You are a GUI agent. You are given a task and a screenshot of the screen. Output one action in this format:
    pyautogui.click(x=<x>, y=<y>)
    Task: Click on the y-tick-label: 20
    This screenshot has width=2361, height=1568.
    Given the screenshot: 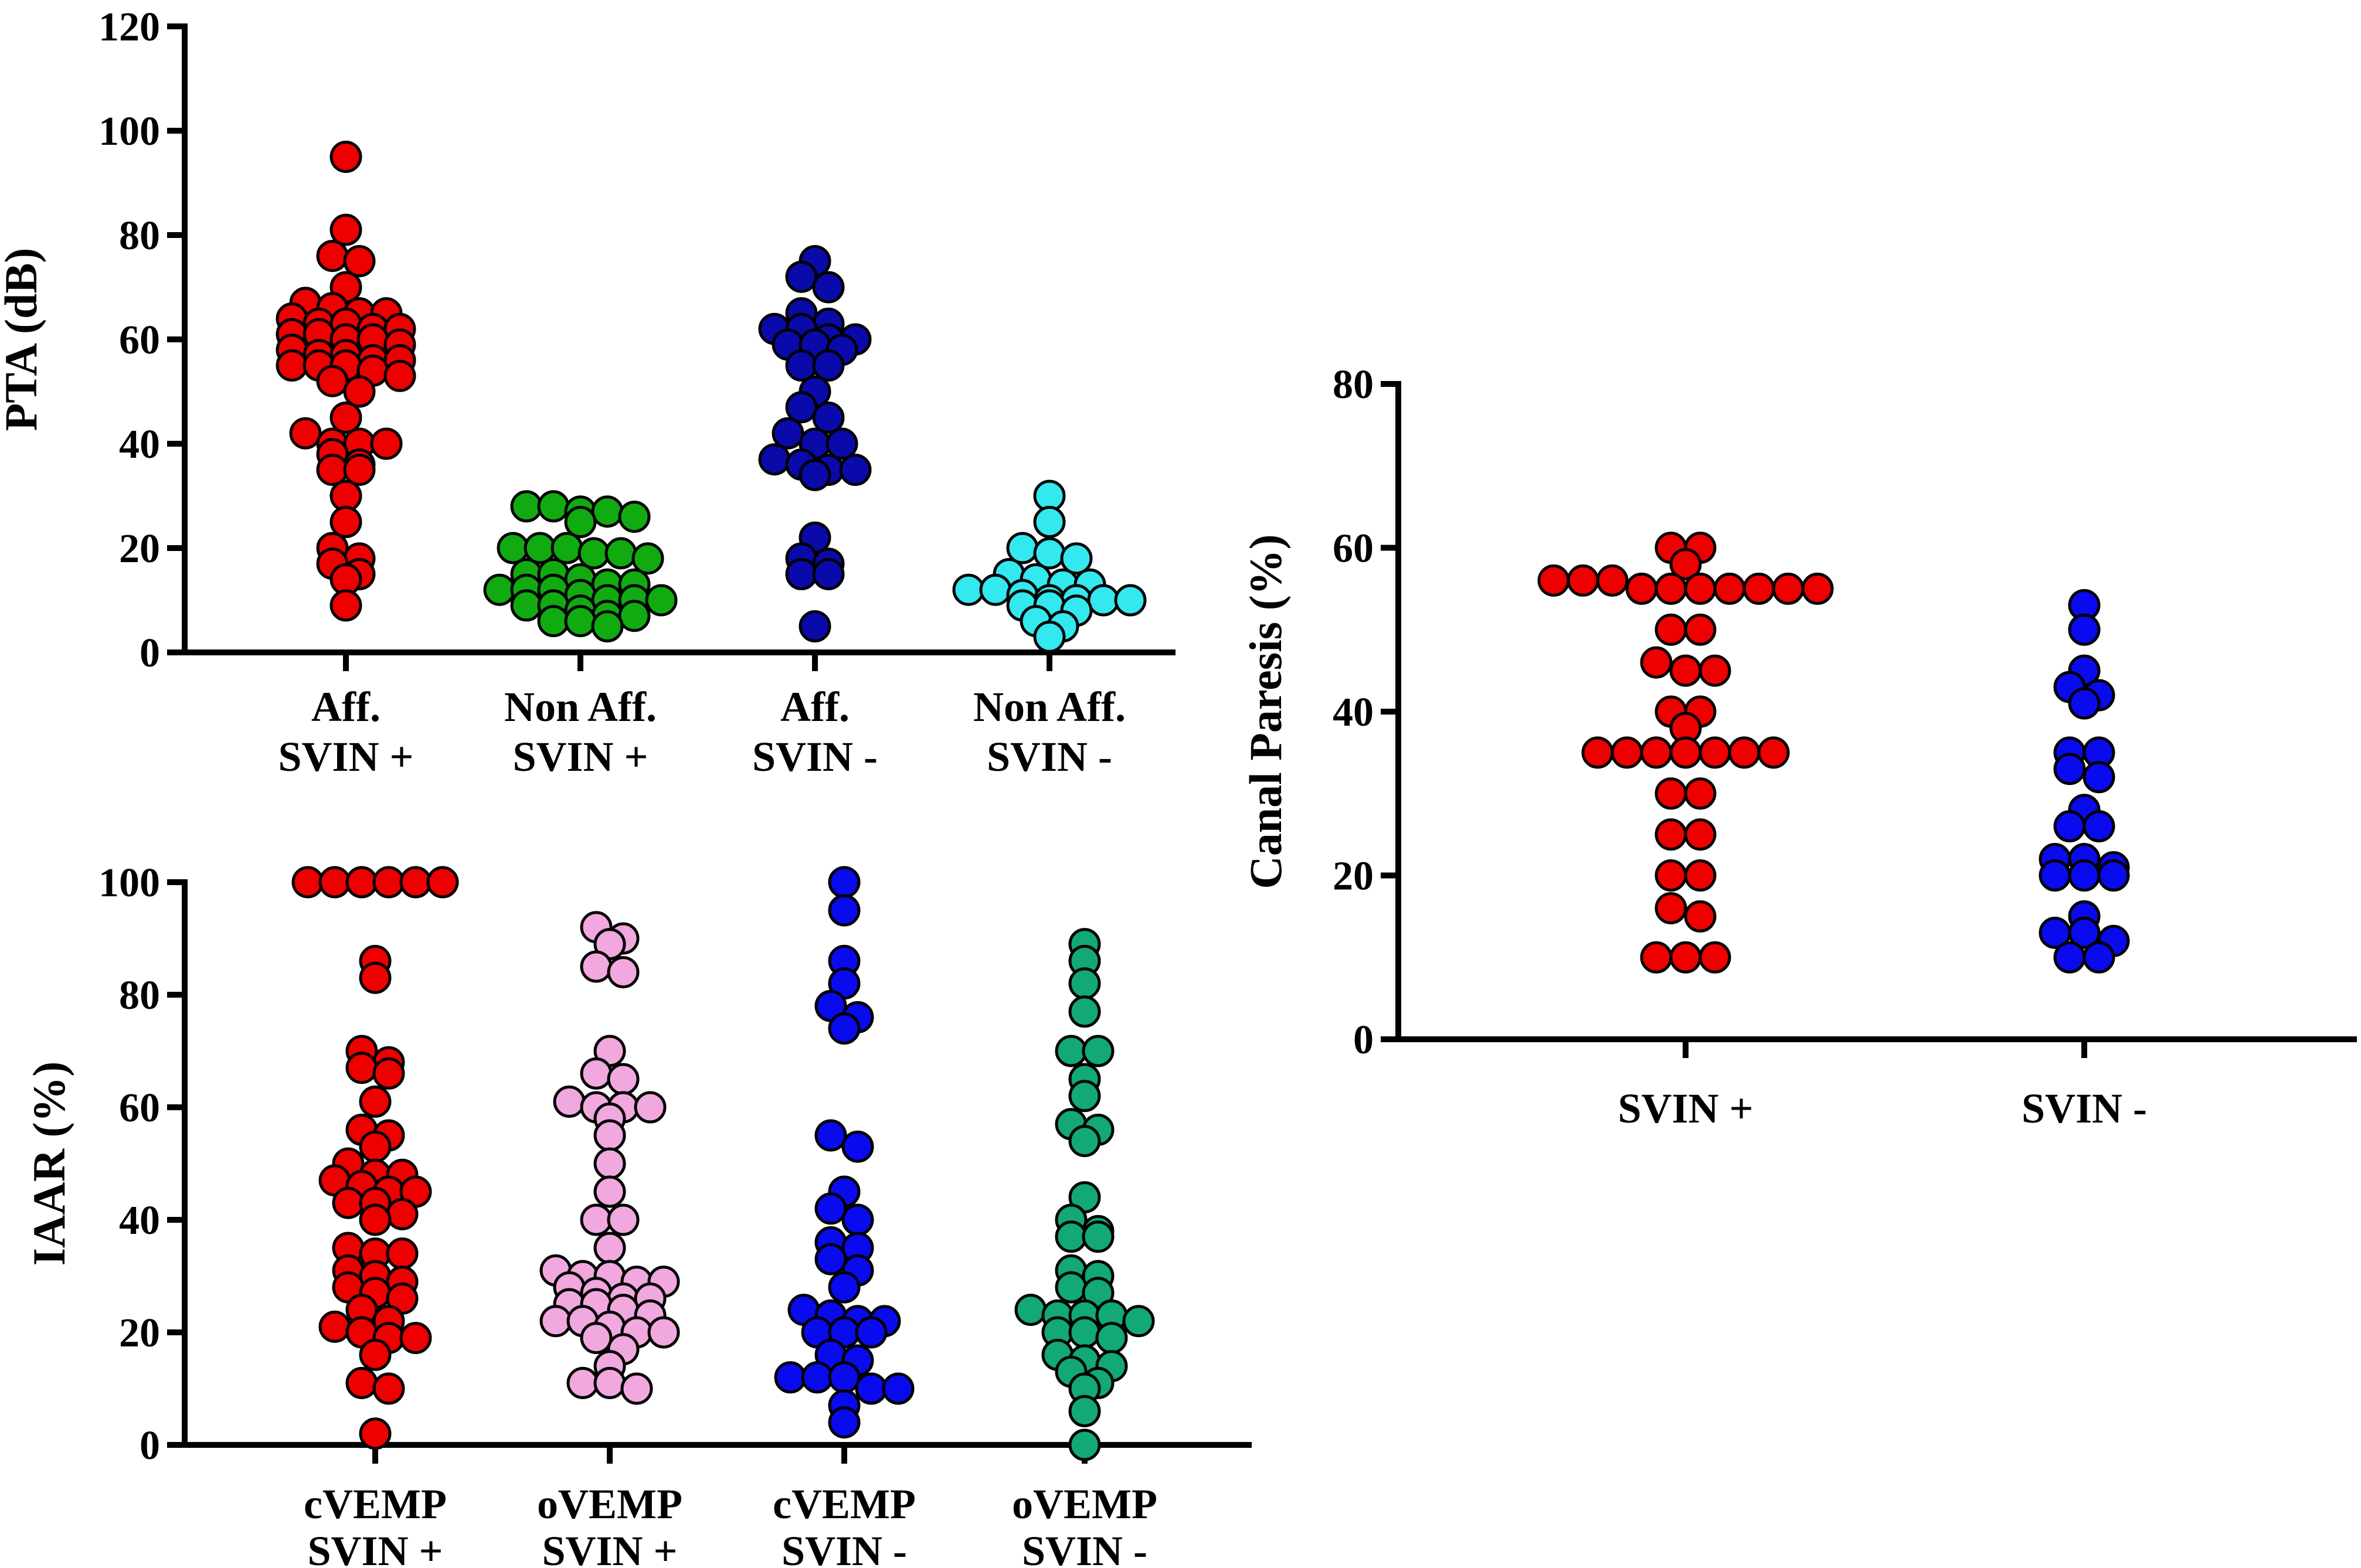 What is the action you would take?
    pyautogui.click(x=1353, y=877)
    